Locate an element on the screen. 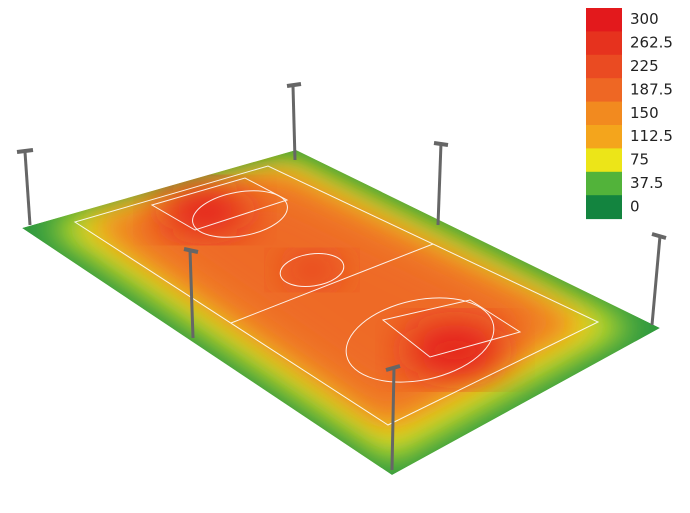  legend-label: 112.5 is located at coordinates (651, 136).